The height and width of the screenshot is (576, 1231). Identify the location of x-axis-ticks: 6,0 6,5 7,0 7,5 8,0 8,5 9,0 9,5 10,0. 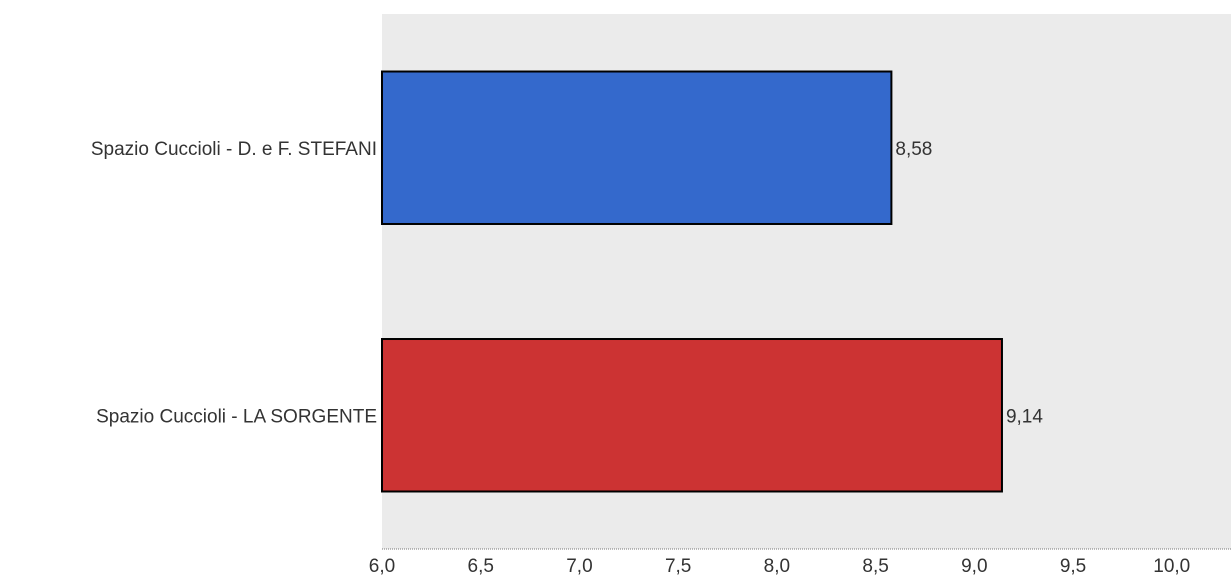
(779, 566).